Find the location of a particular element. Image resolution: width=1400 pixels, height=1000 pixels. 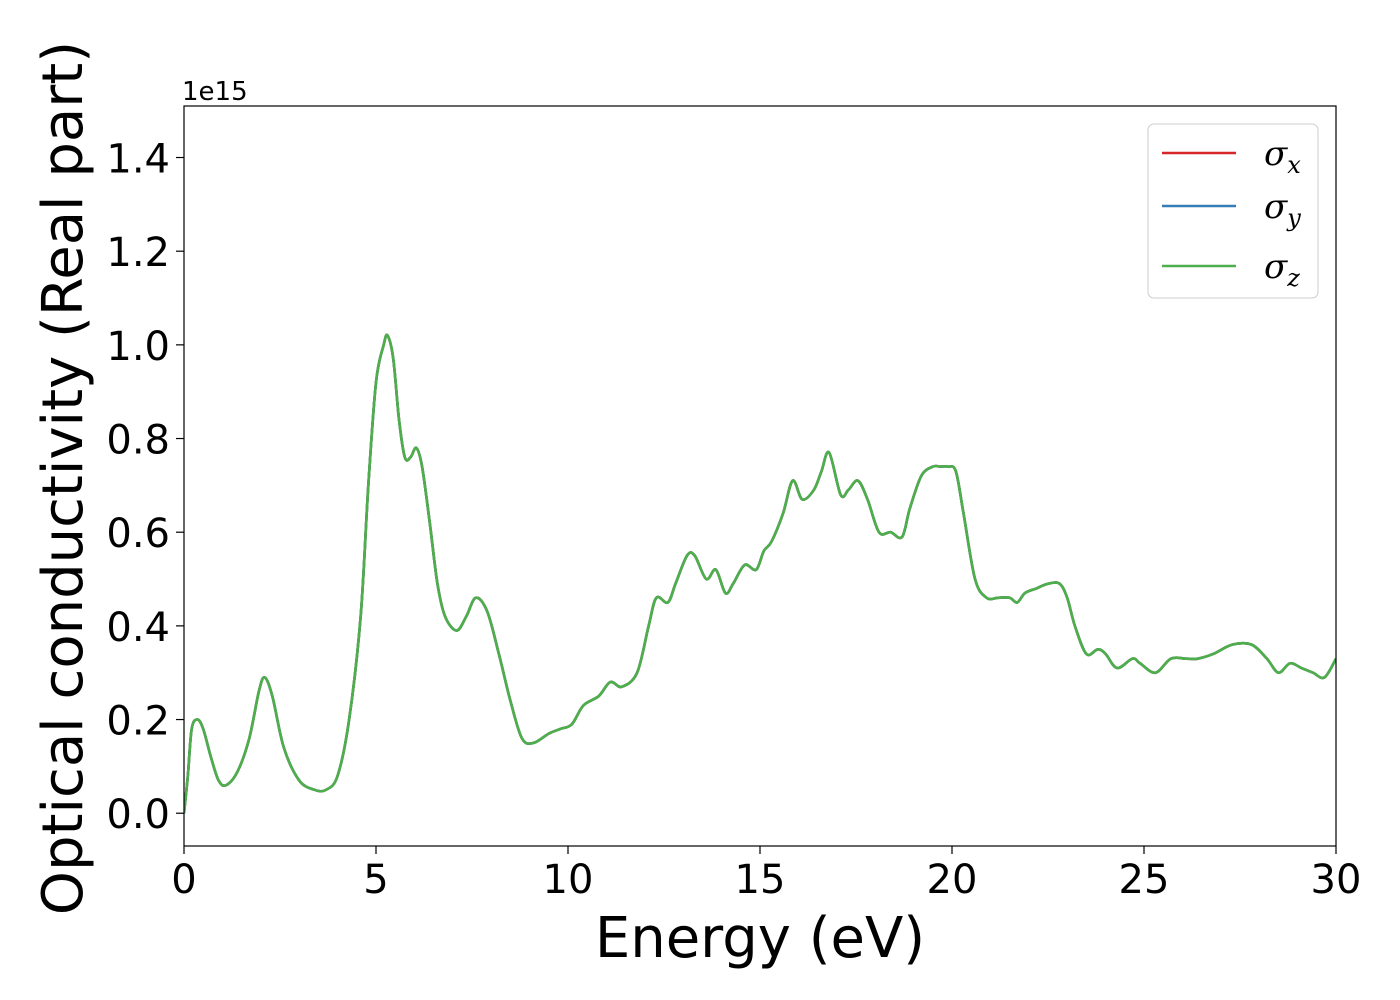

legend: σx σy σz is located at coordinates (1233, 211).